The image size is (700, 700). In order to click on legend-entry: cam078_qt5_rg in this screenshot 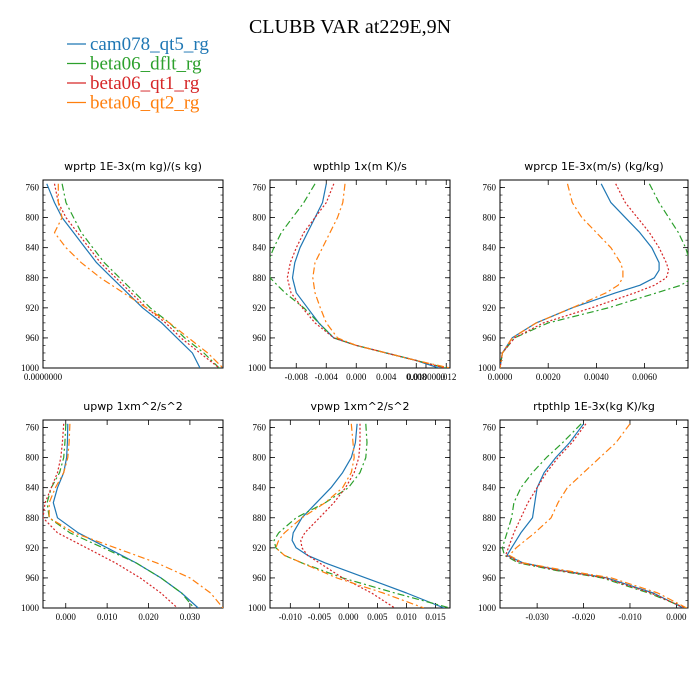, I will do `click(138, 44)`.